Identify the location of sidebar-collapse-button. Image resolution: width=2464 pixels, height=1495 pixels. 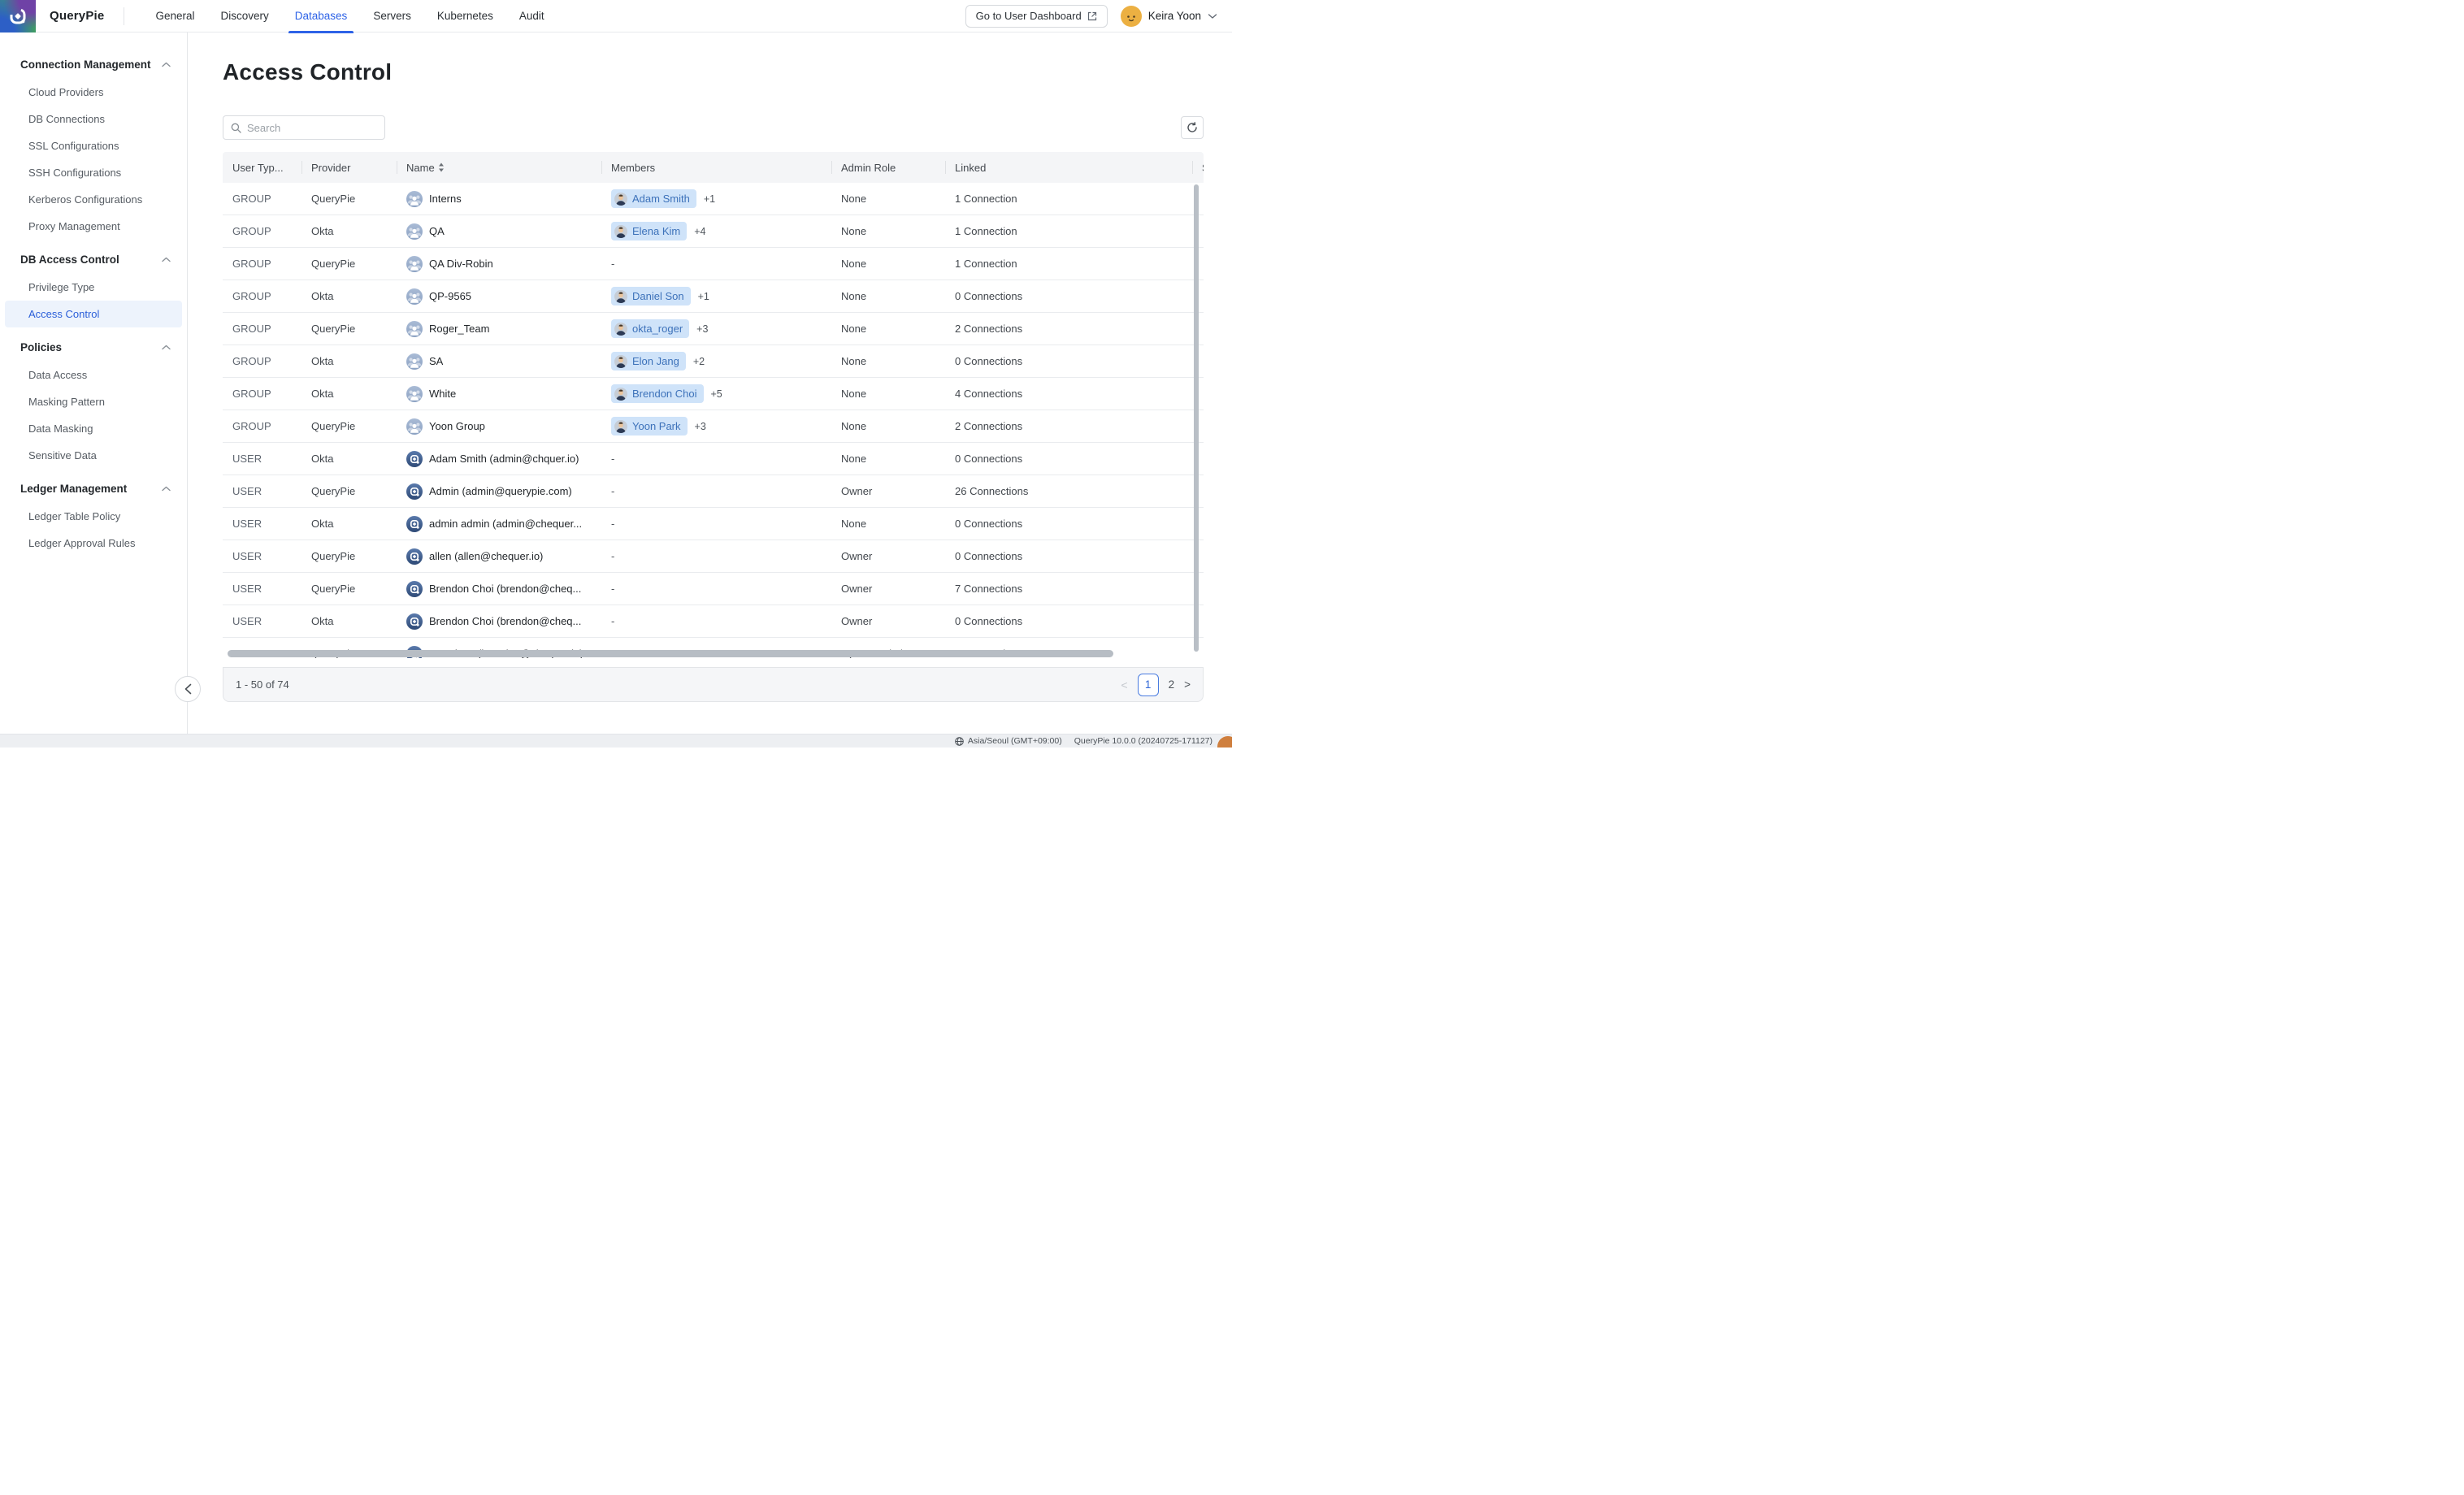
(188, 689).